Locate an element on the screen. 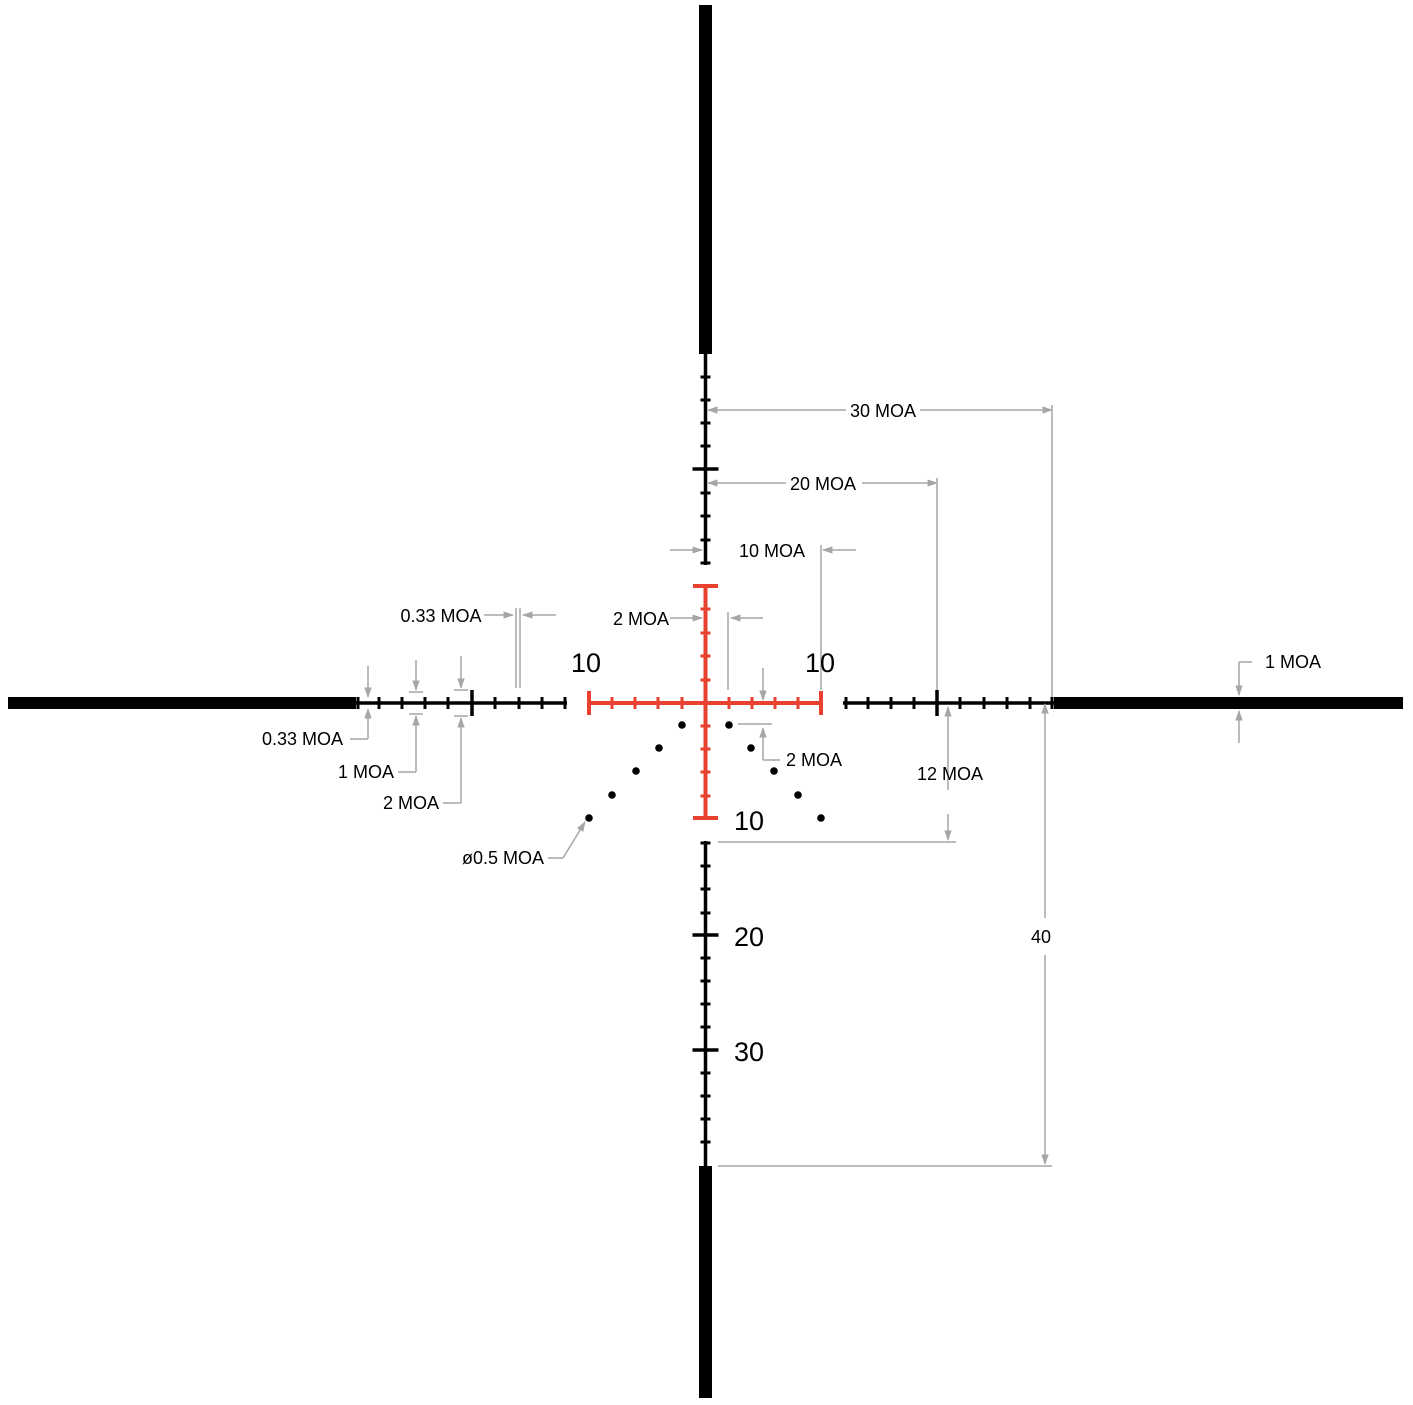  top-thick-post is located at coordinates (705, 179).